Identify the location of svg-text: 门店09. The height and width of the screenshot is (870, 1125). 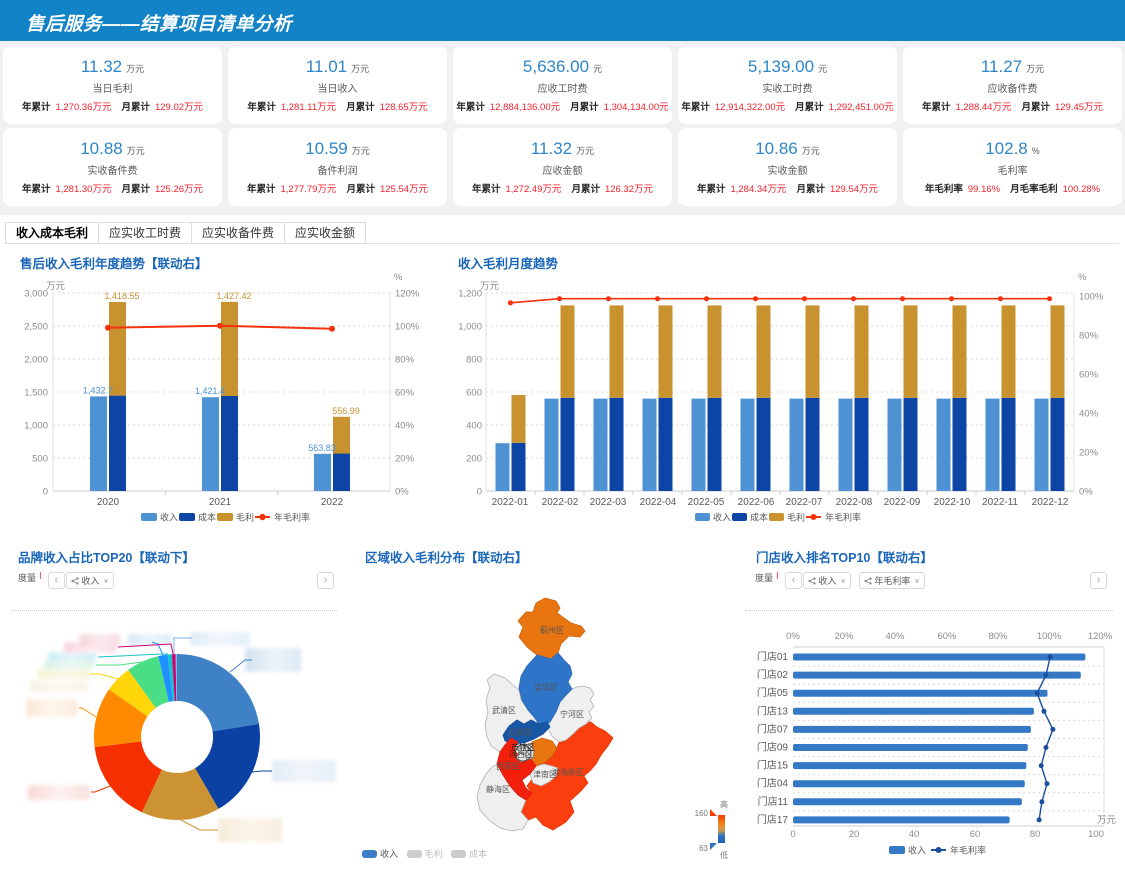
(773, 747).